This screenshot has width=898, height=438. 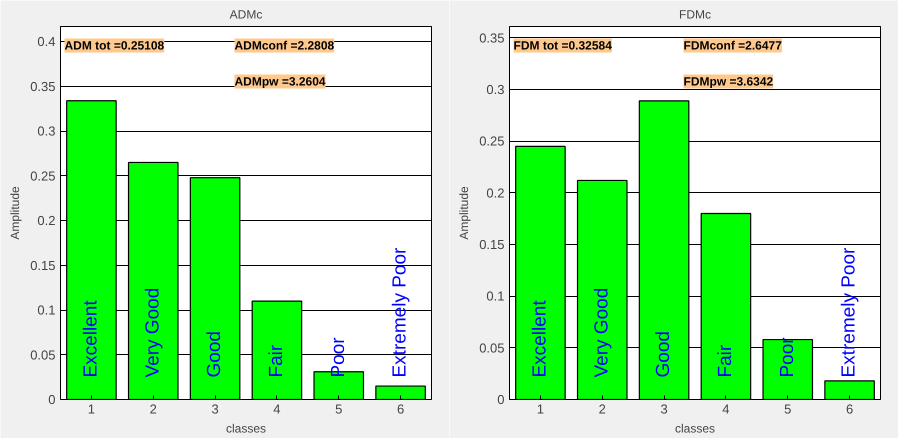 I want to click on chart-title: FDMc, so click(x=695, y=15).